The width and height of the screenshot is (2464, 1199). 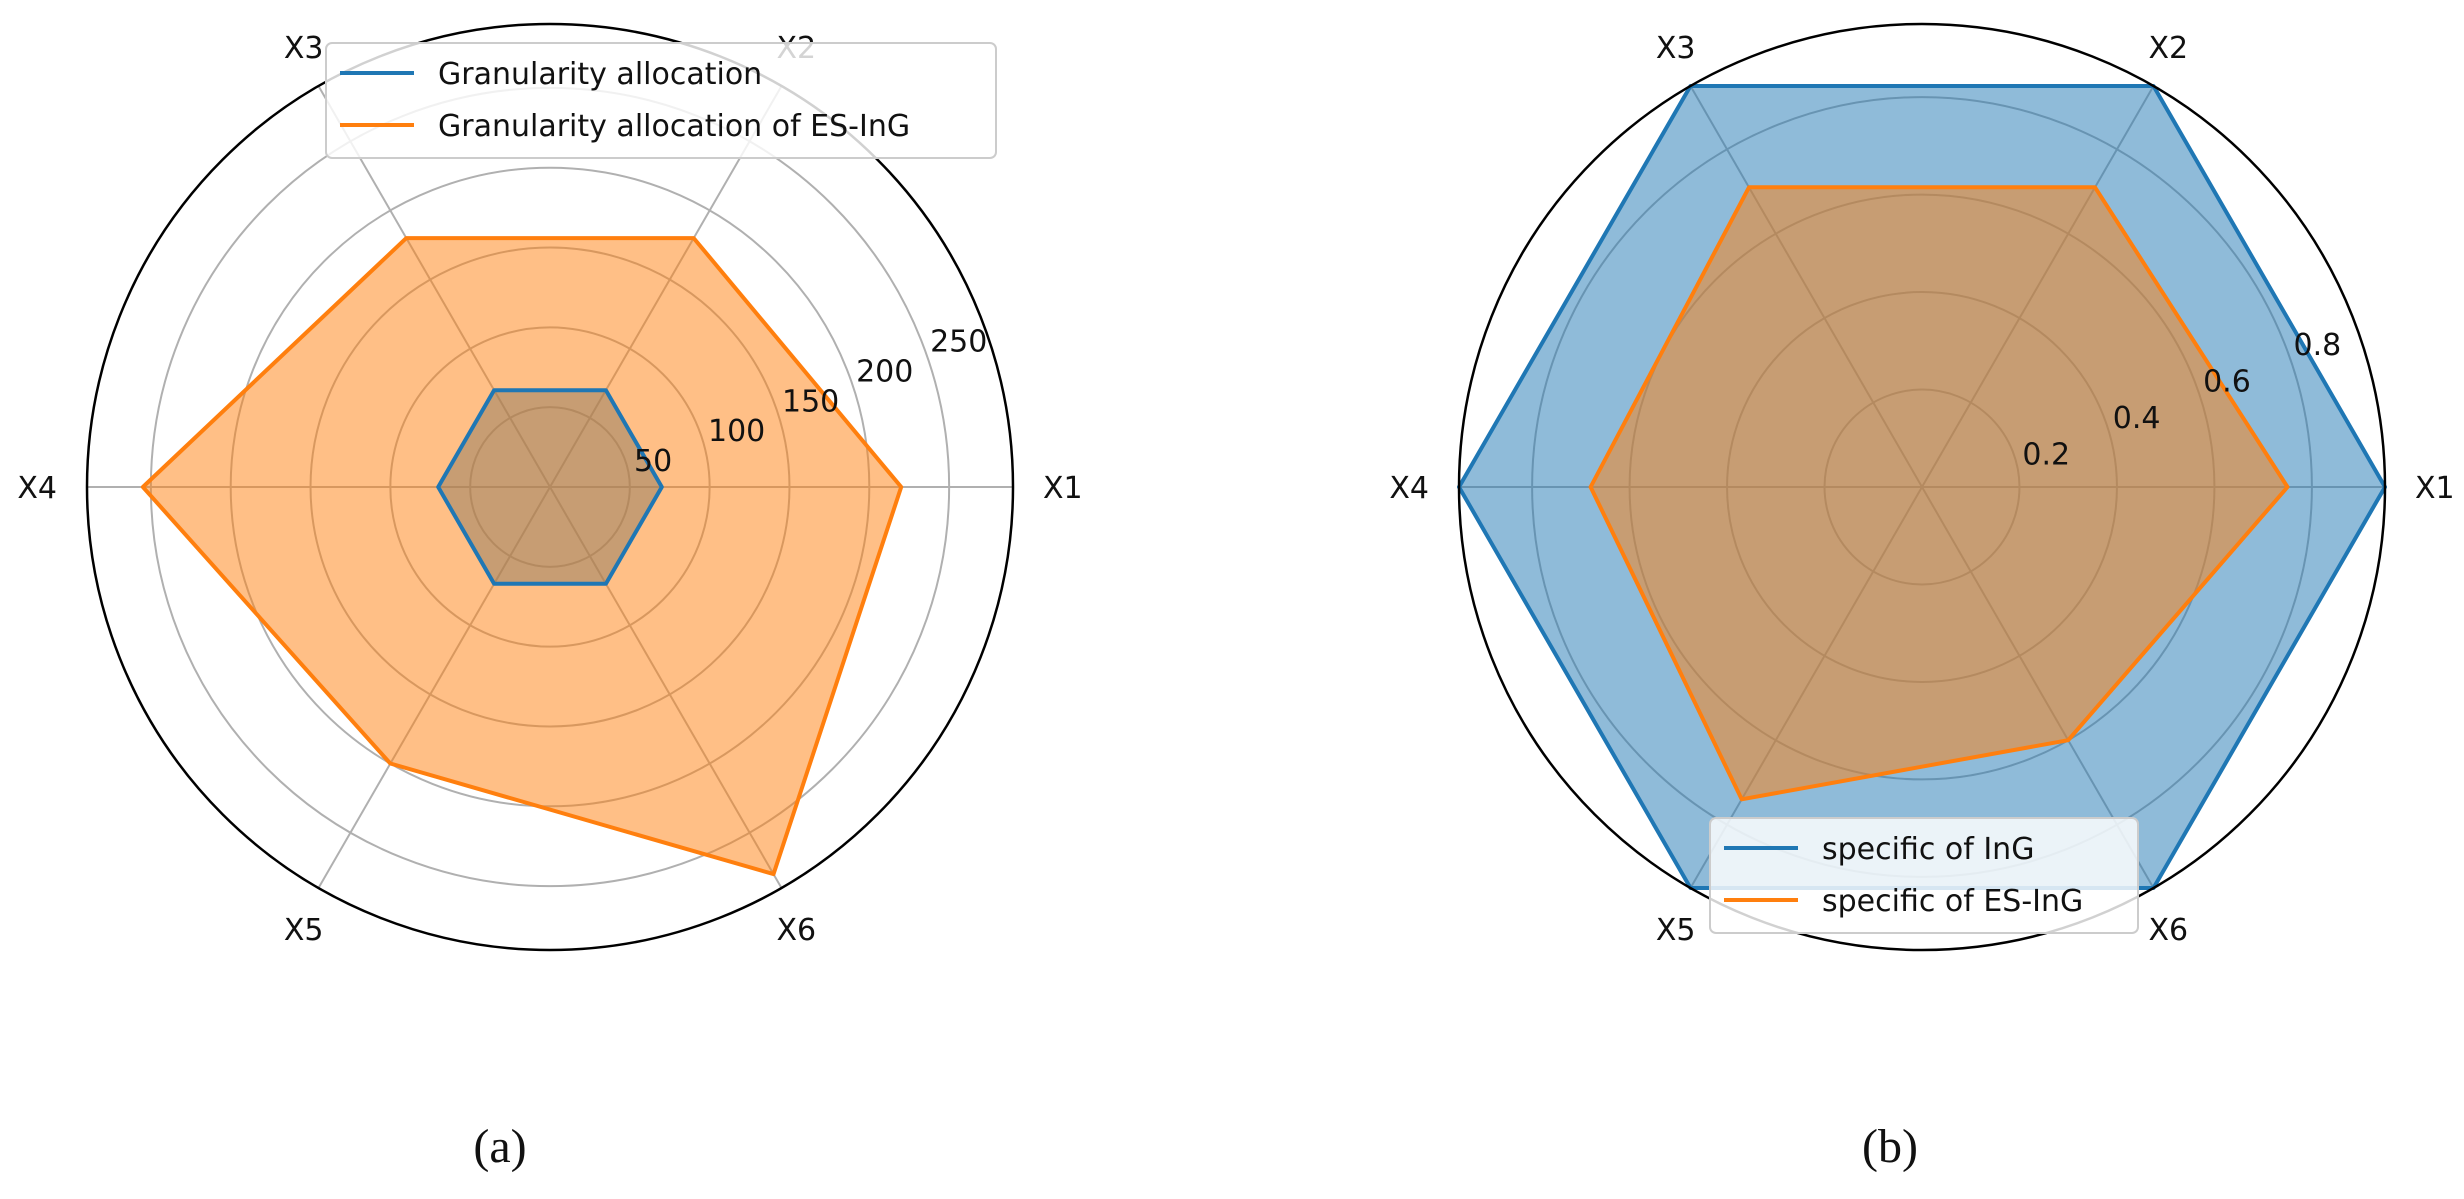 I want to click on rtick-label-b-3: 0.8, so click(x=2318, y=345).